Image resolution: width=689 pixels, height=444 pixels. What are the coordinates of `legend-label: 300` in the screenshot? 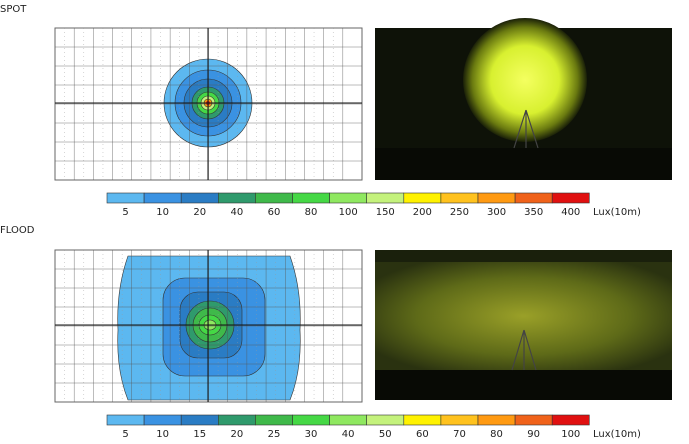 It's located at (496, 212).